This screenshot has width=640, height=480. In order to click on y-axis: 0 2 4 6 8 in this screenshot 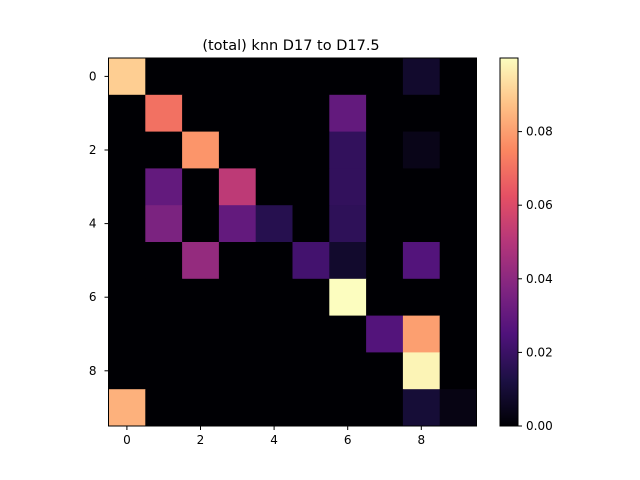, I will do `click(99, 223)`.